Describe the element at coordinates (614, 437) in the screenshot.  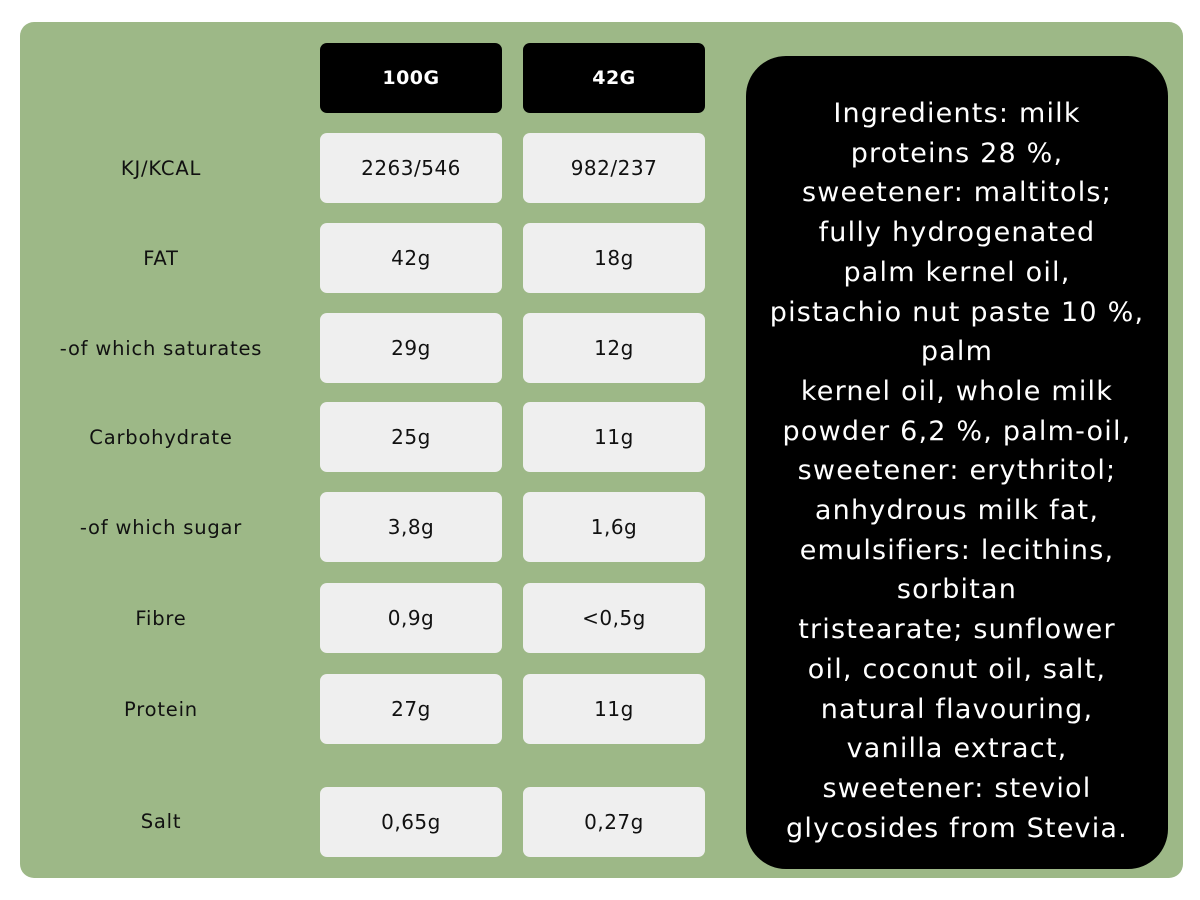
I see `cell-carbohydrate-42g: 11g` at that location.